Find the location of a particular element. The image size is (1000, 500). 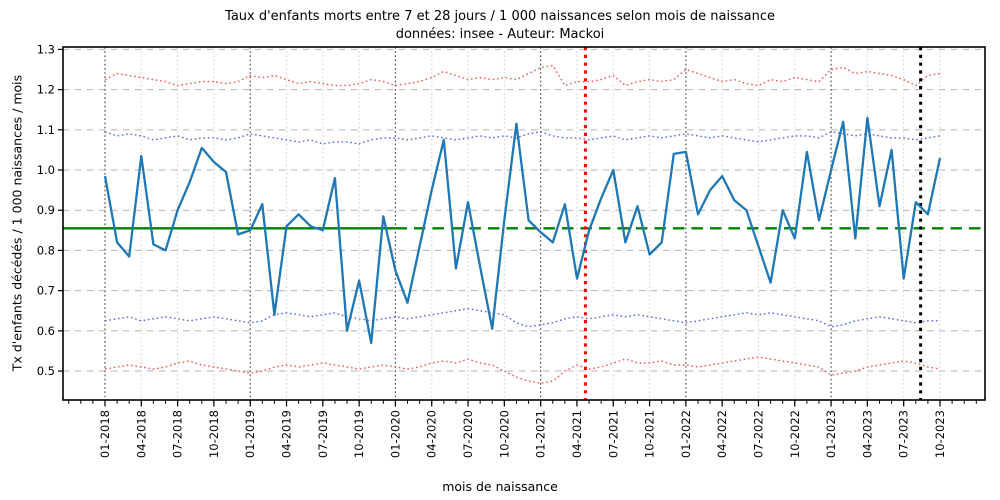

x-tick-label: 04-2021 is located at coordinates (577, 434).